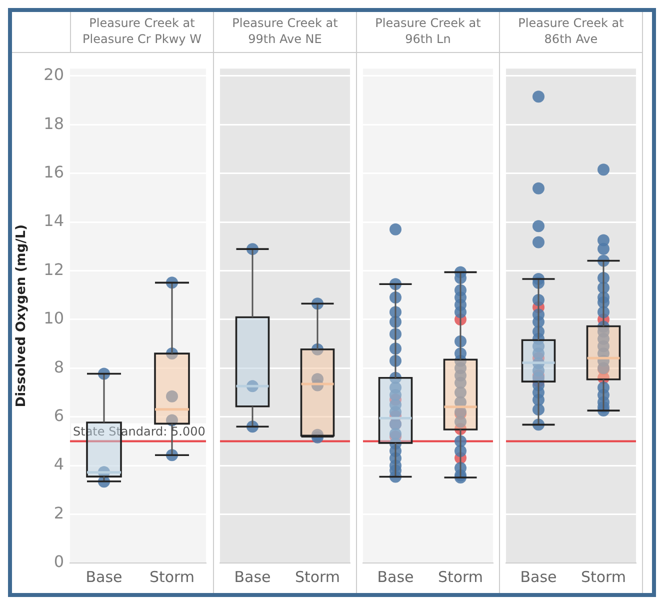 The width and height of the screenshot is (660, 600). Describe the element at coordinates (59, 512) in the screenshot. I see `y-tick-label: 2` at that location.